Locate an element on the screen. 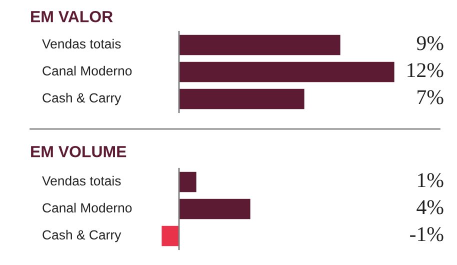 This screenshot has height=265, width=457. data-label: 9% is located at coordinates (430, 43).